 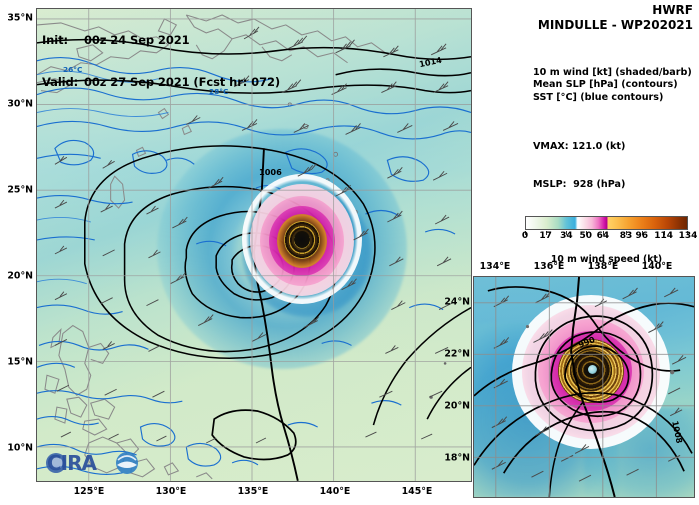 What do you see at coordinates (586, 236) in the screenshot?
I see `colorbar-tick-50: 50` at bounding box center [586, 236].